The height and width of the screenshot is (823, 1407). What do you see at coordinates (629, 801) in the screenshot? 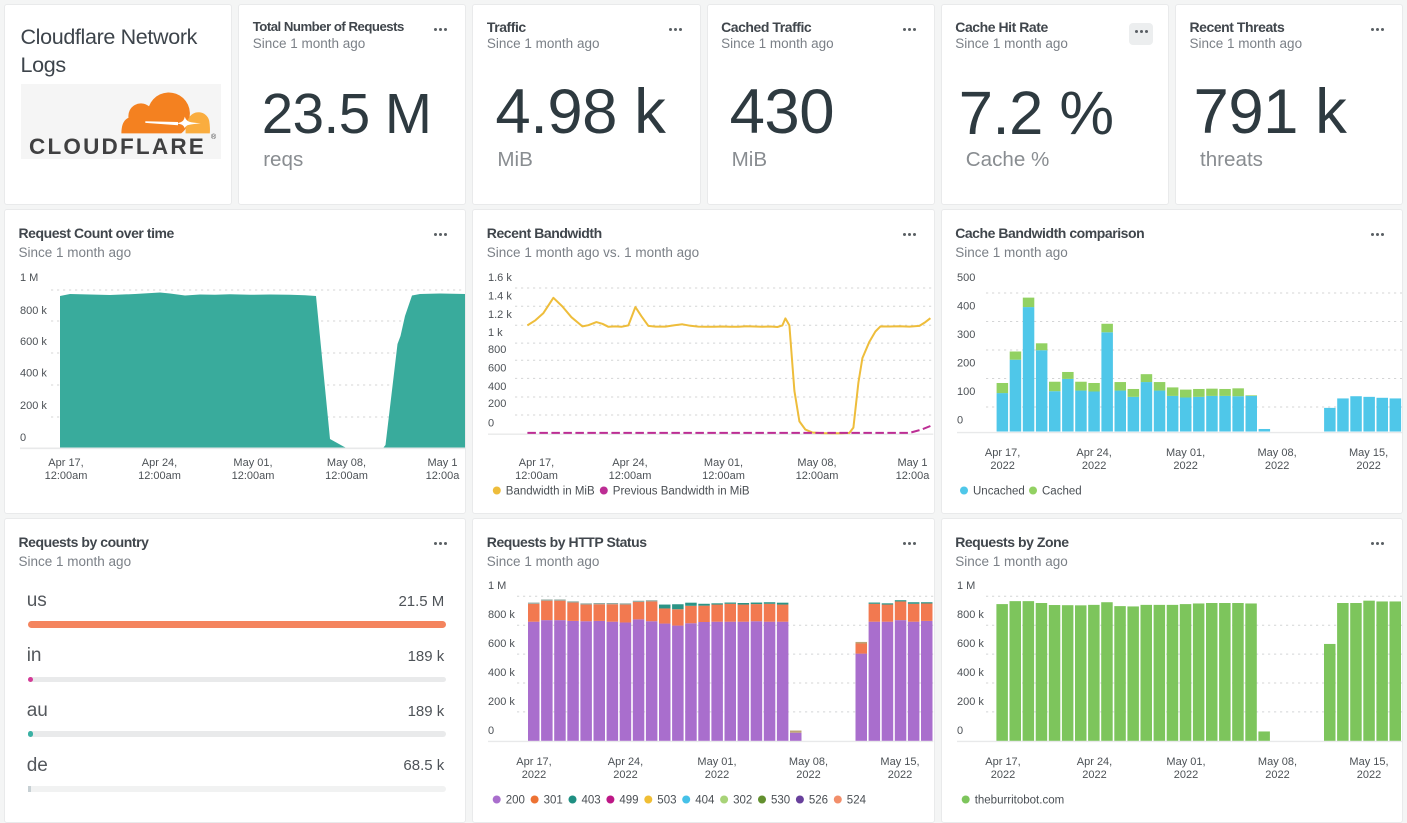
I see `svg-text: 499` at bounding box center [629, 801].